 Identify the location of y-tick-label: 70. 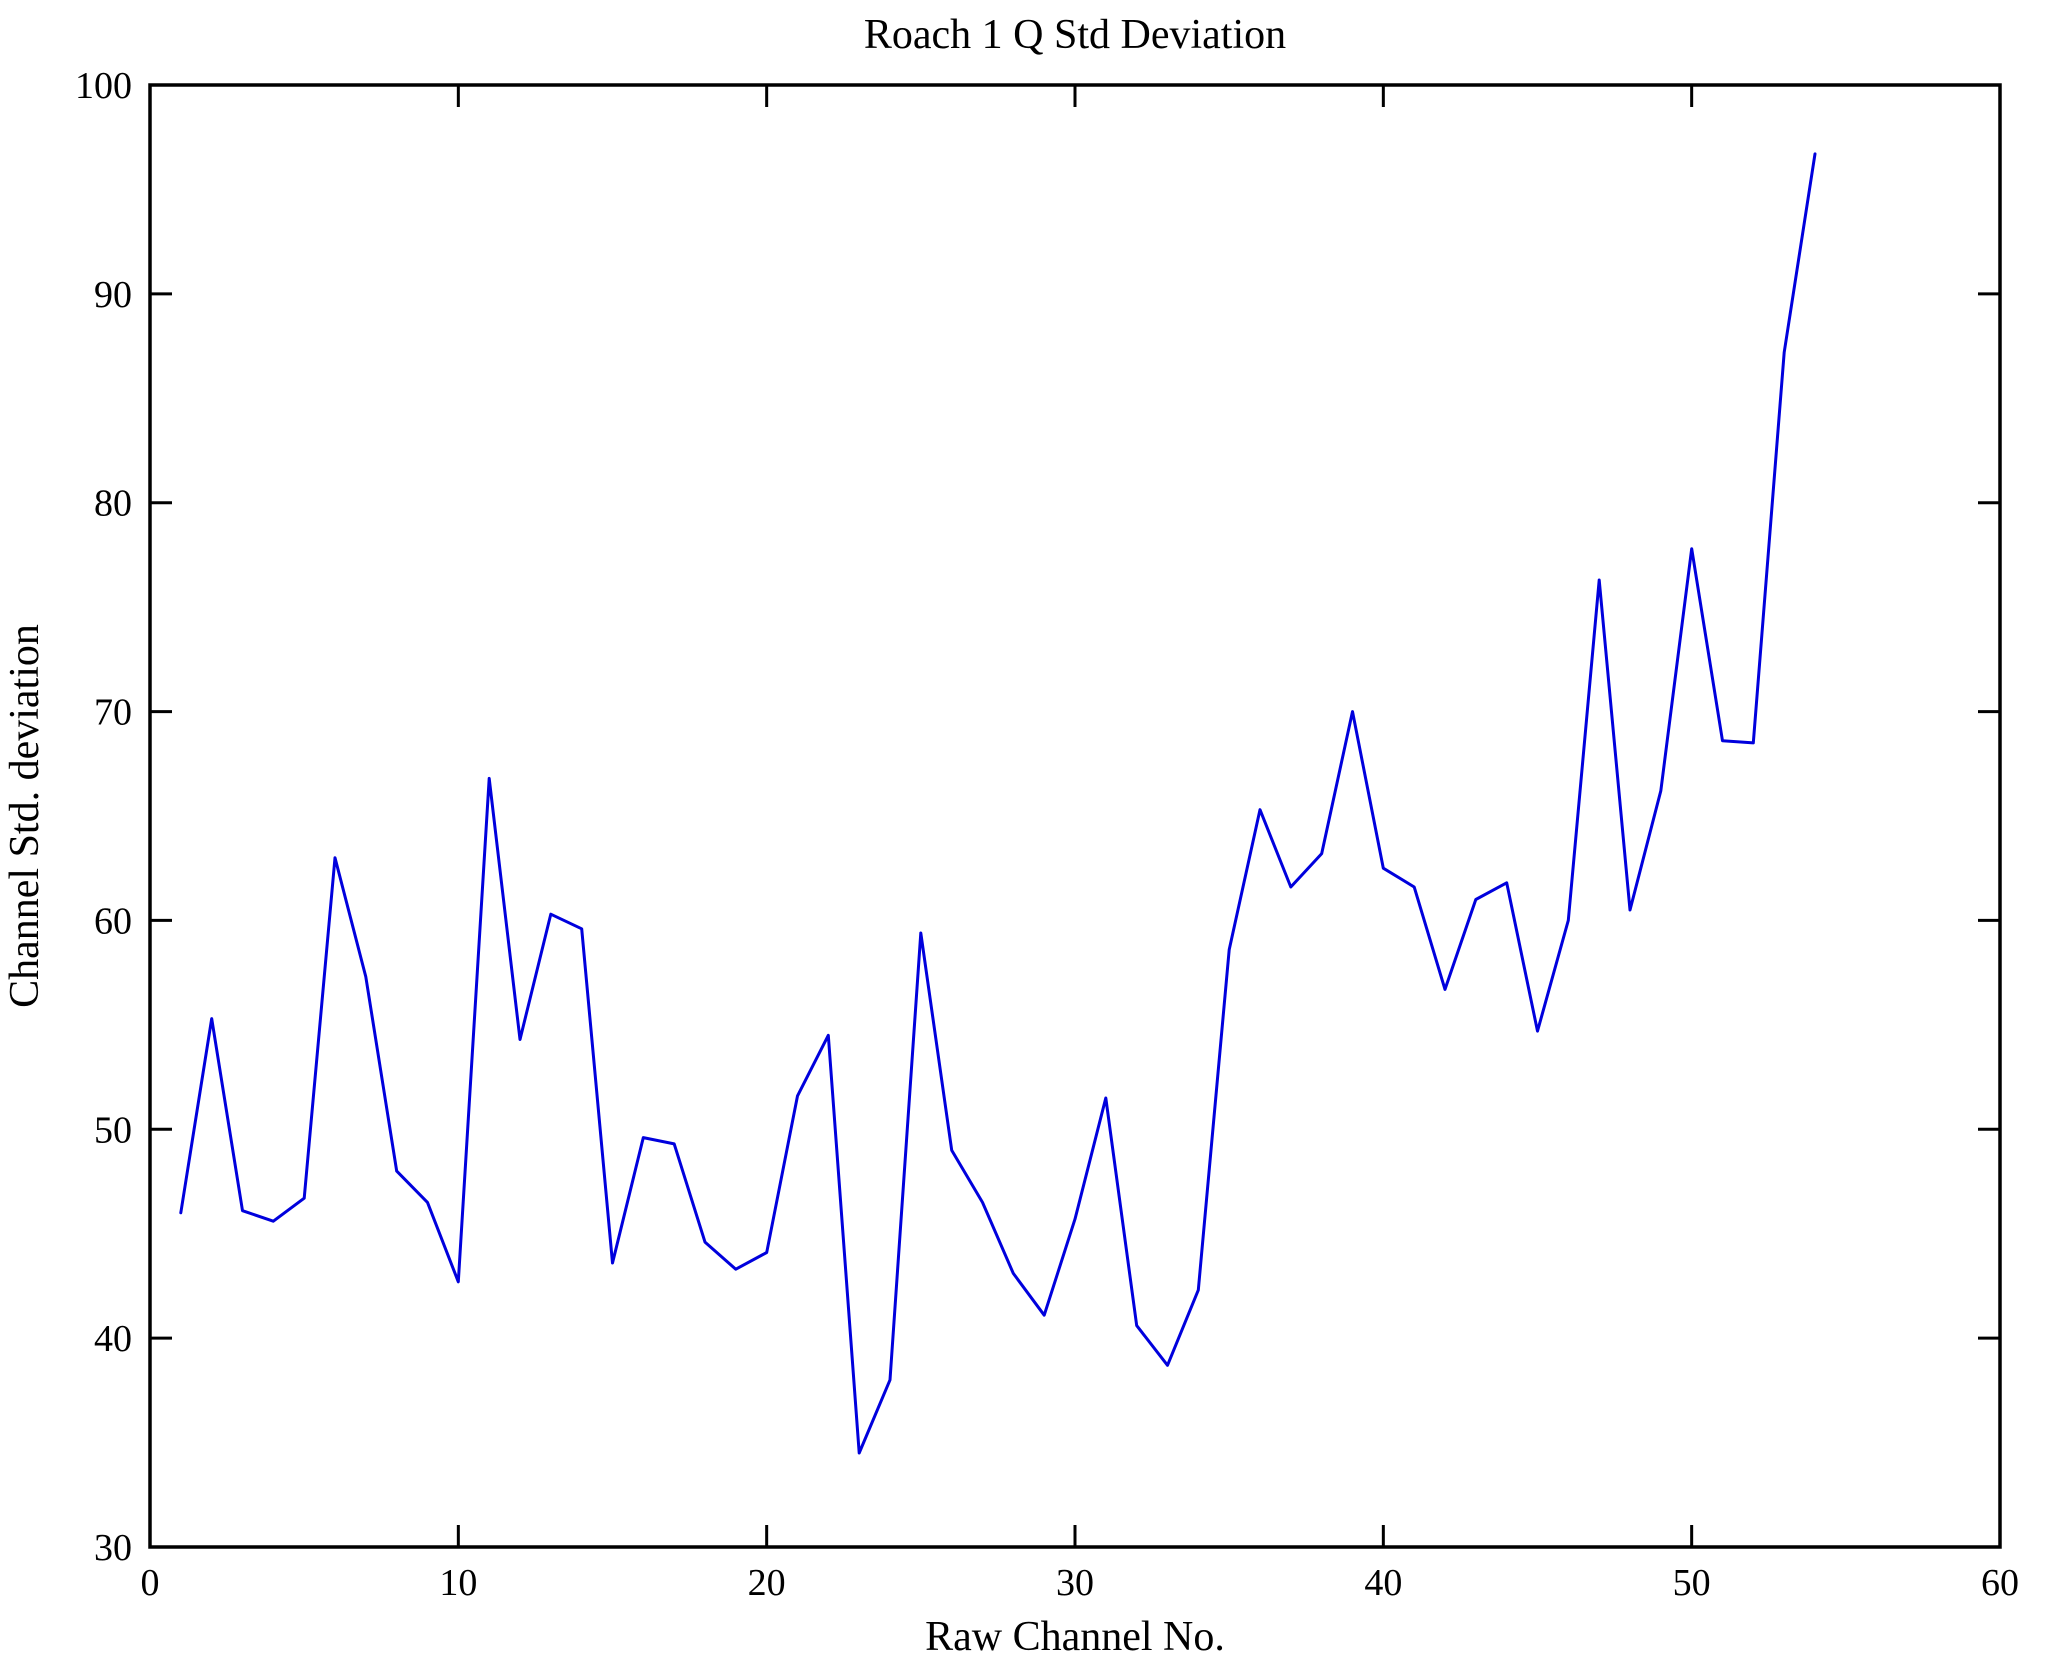
(113, 713).